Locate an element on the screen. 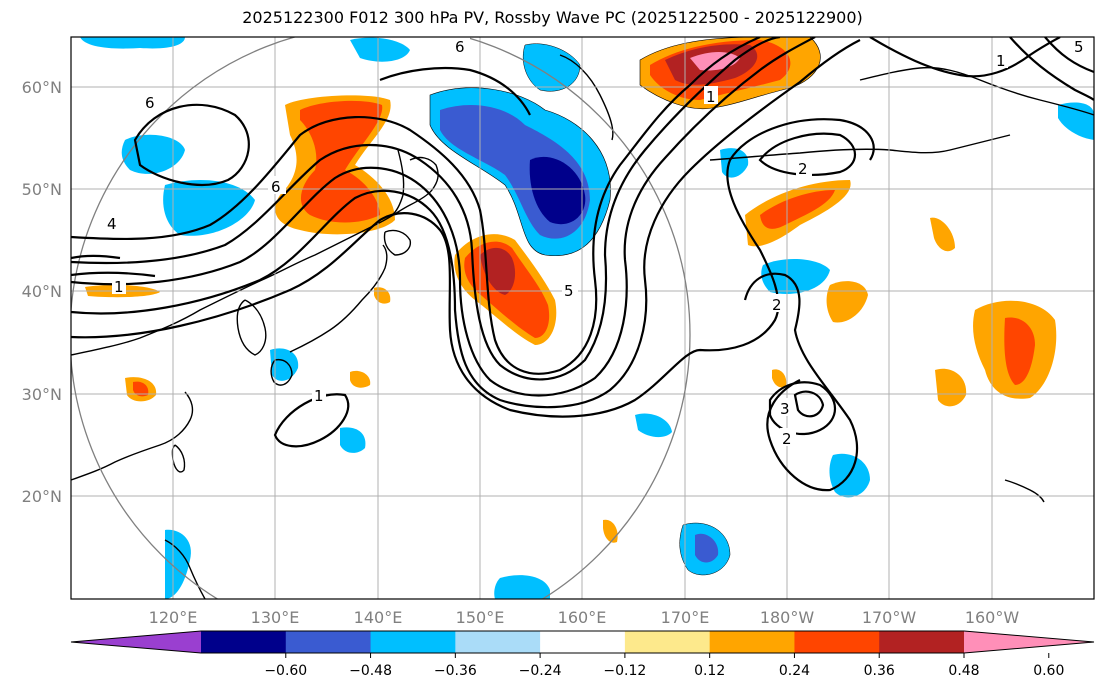 This screenshot has height=692, width=1105. contour-label: 5 is located at coordinates (569, 291).